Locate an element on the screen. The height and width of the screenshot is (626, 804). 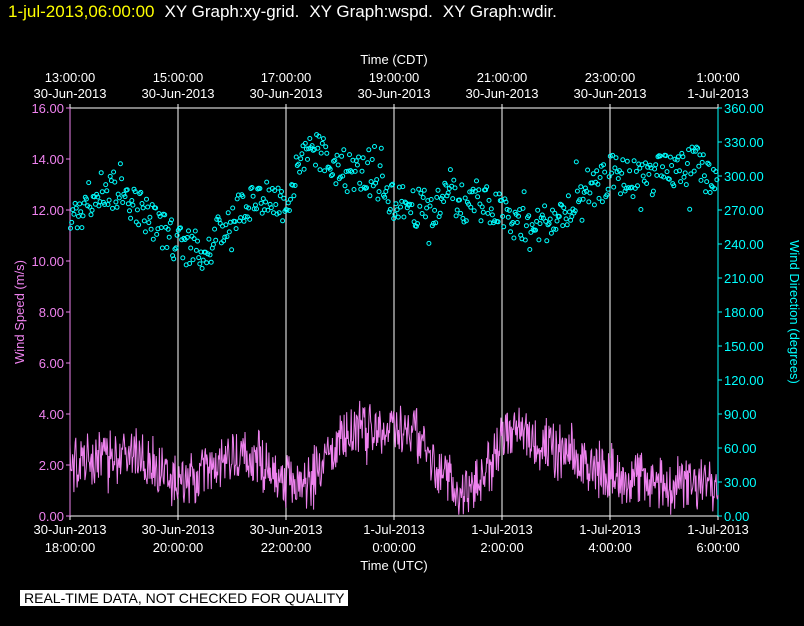
right-tick-label: 150.00 is located at coordinates (744, 346).